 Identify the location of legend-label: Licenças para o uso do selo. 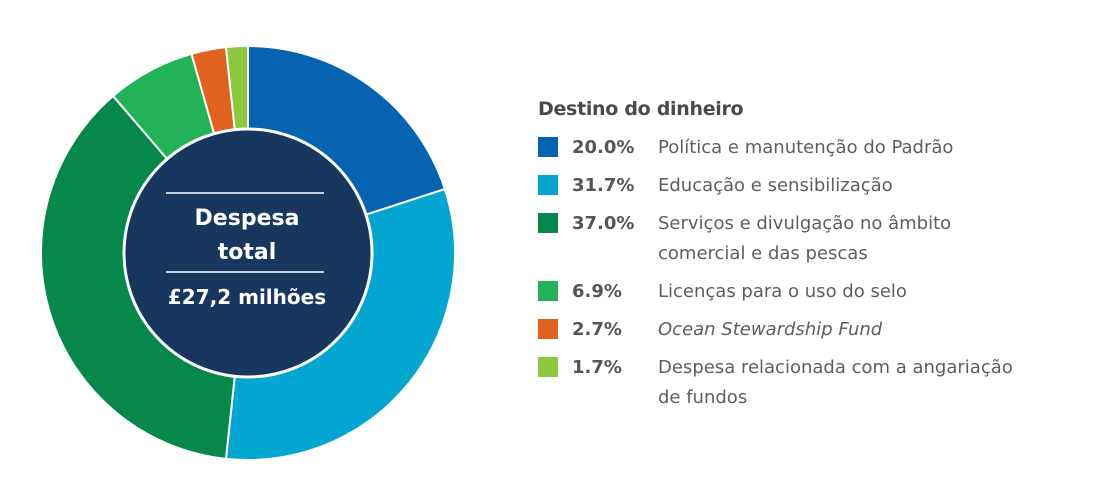
(782, 291).